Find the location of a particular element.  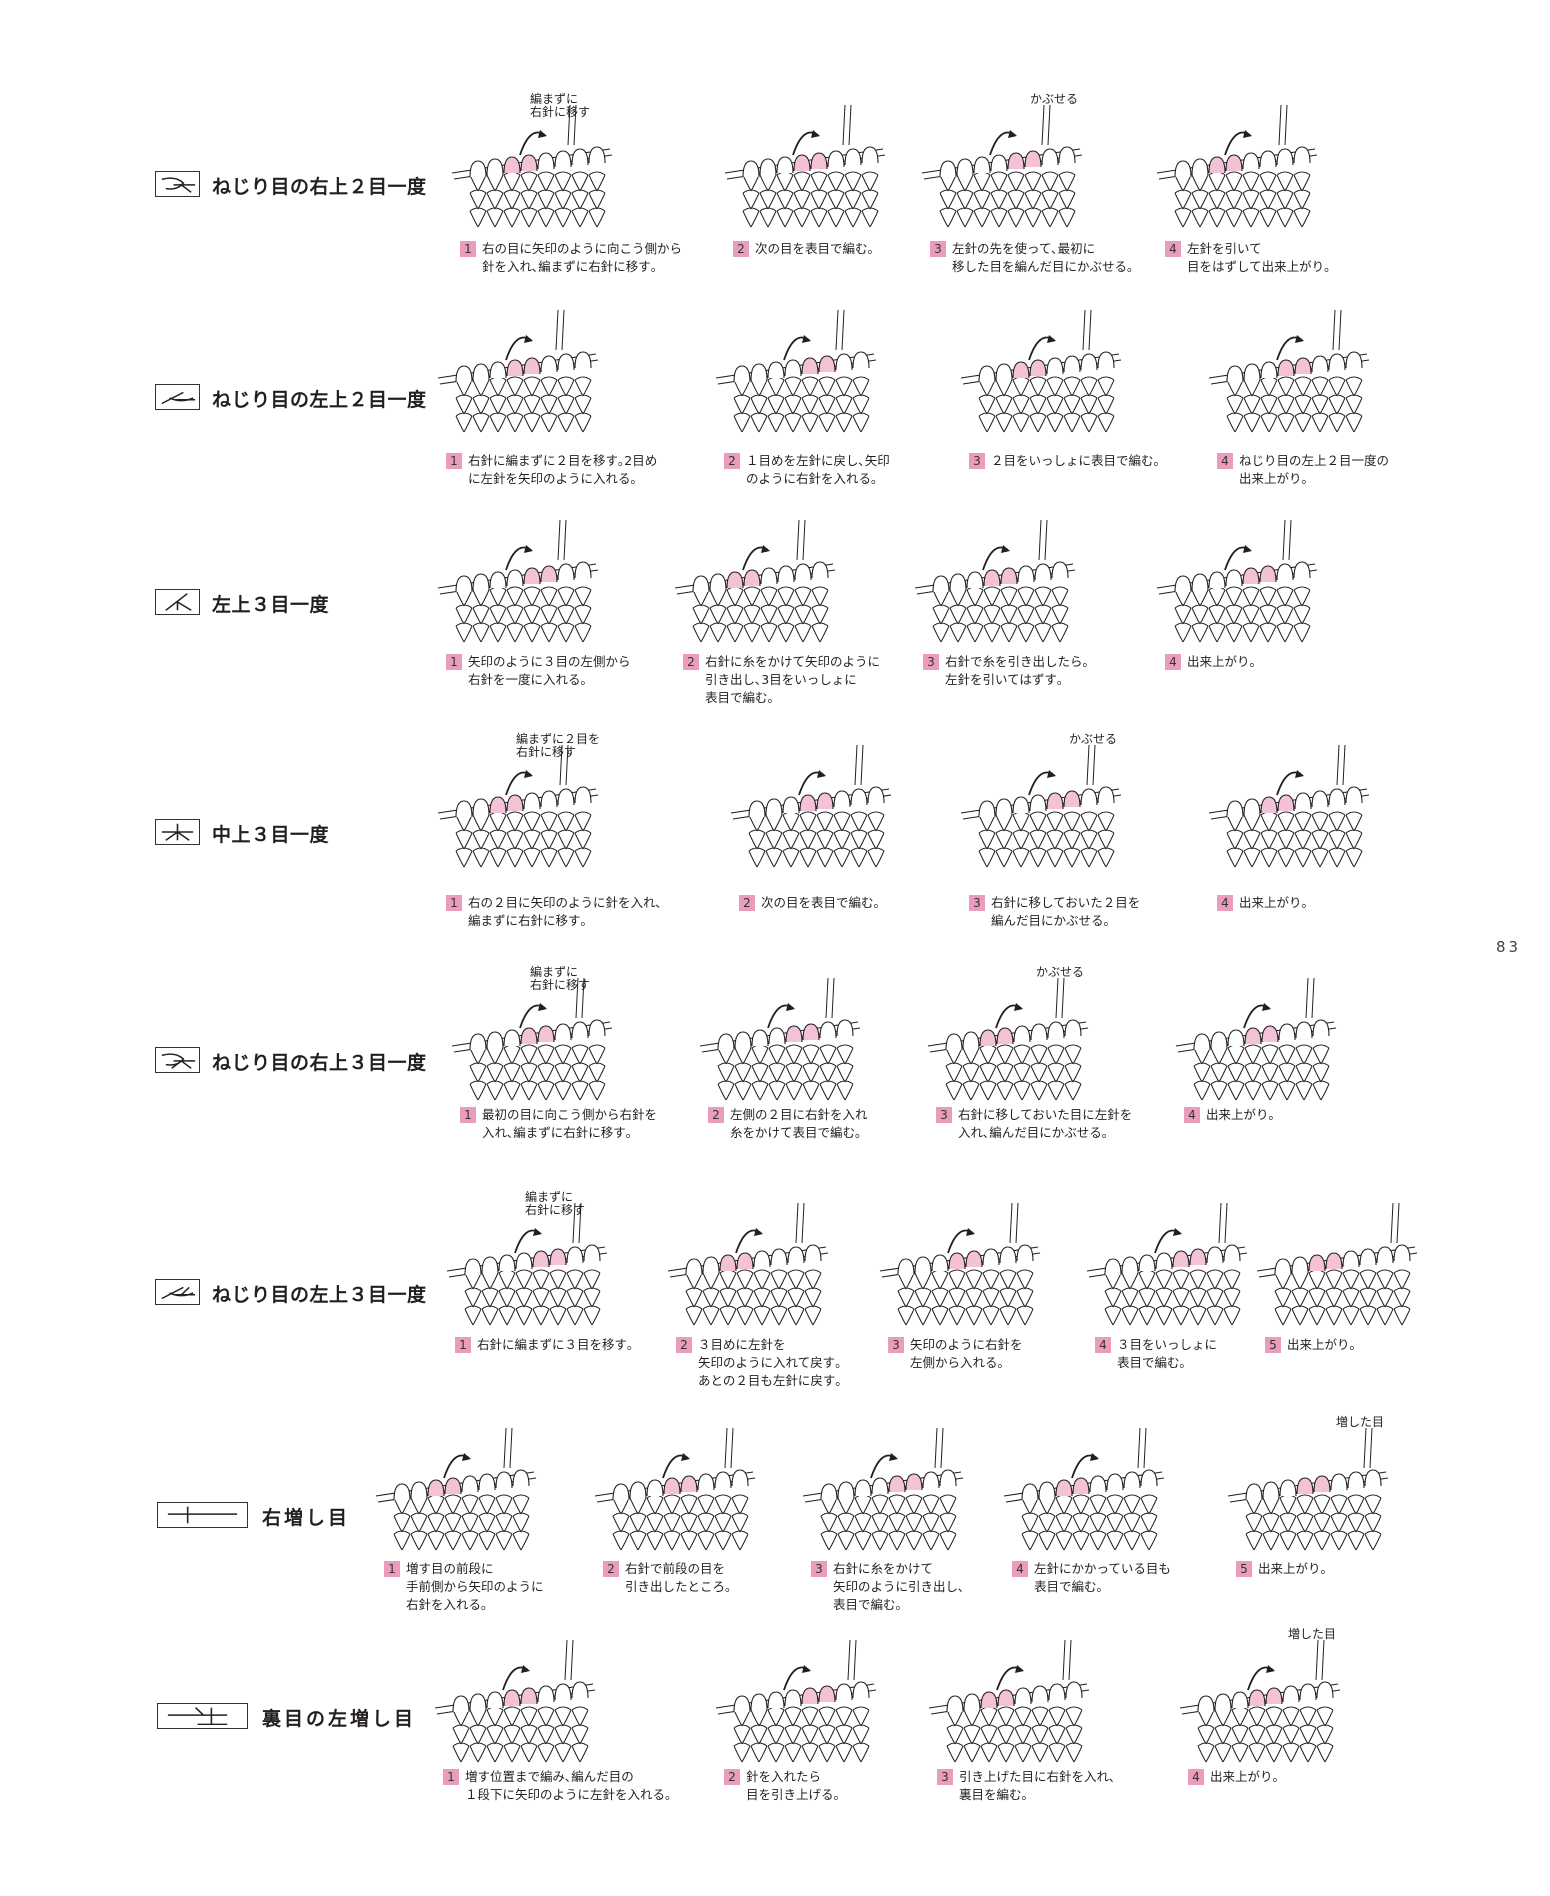

step-text: ３目をいっしょに 表目で編む｡ is located at coordinates (1167, 1353).